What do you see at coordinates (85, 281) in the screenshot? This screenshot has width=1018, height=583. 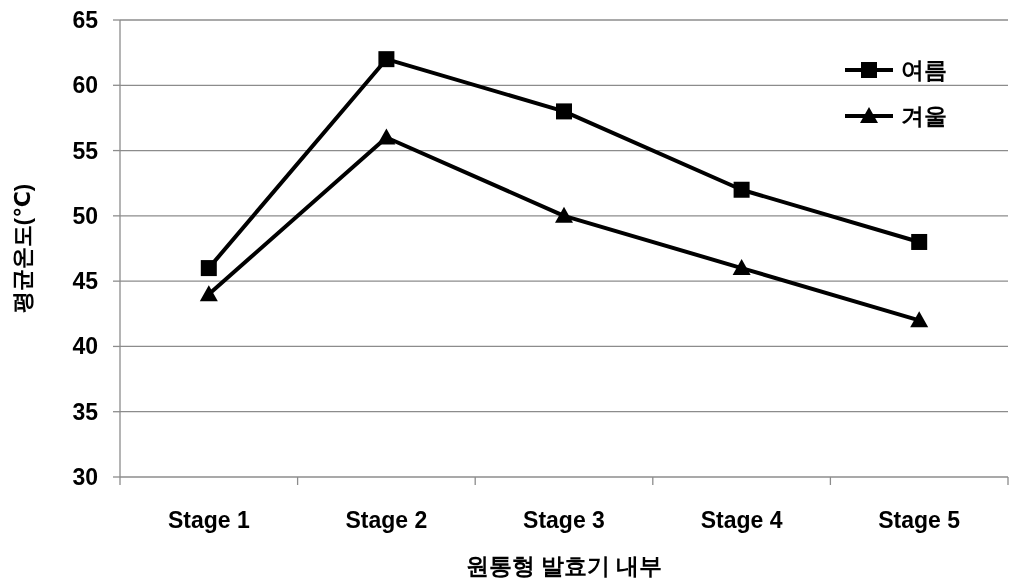 I see `y-tick-label: 45` at bounding box center [85, 281].